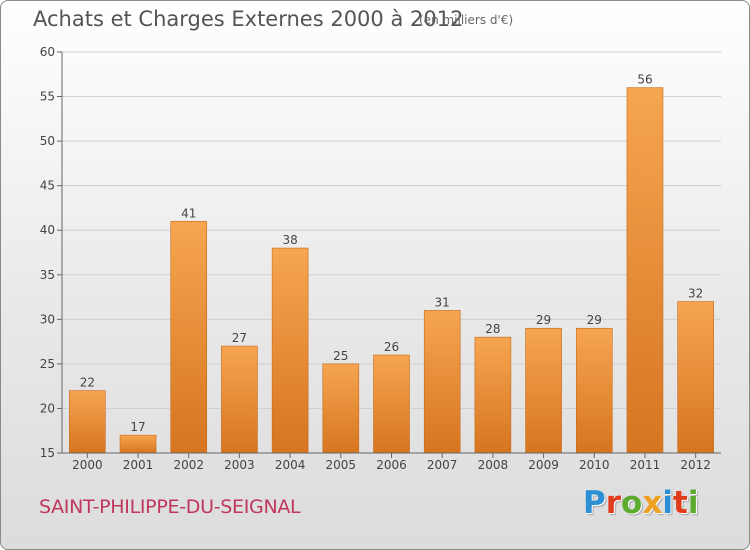 This screenshot has height=550, width=750. Describe the element at coordinates (47, 364) in the screenshot. I see `y-tick-label: 25` at that location.